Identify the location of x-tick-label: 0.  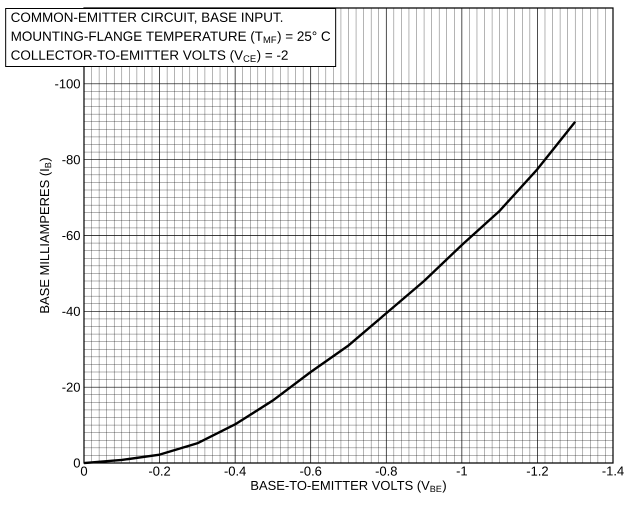
(84, 471).